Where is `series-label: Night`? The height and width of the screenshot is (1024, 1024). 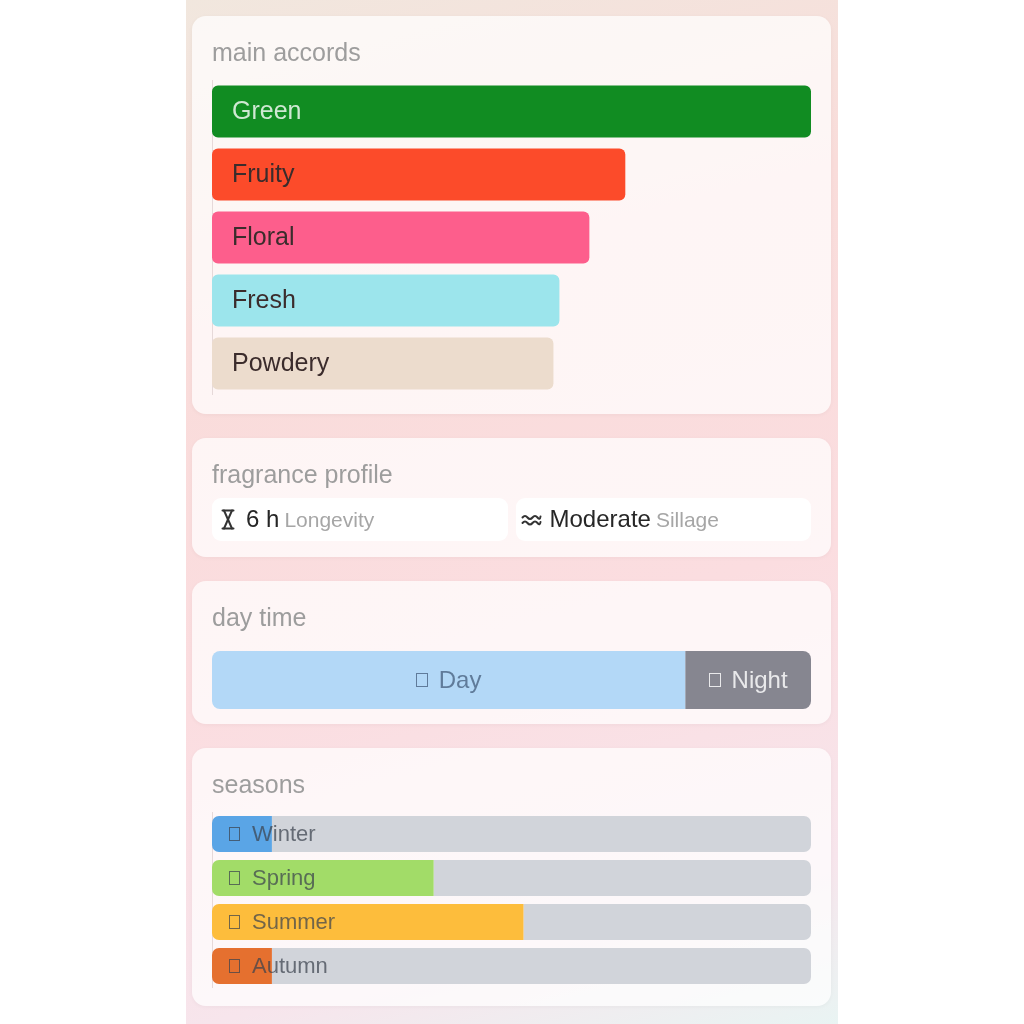
series-label: Night is located at coordinates (759, 679).